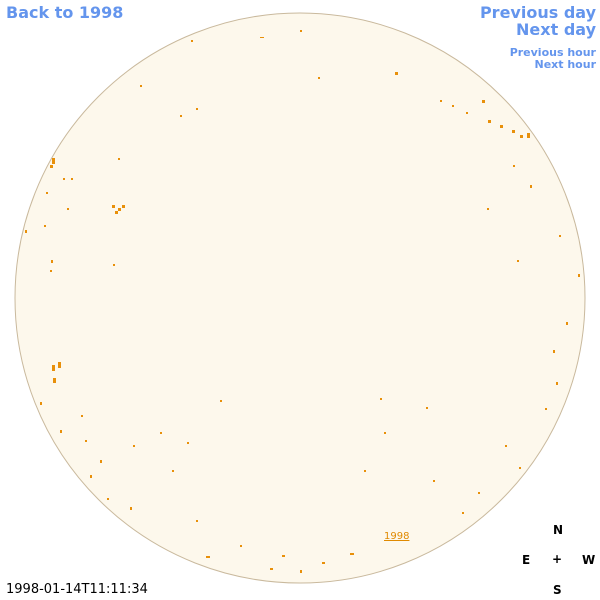 This screenshot has height=600, width=600. I want to click on compass-west: W, so click(589, 560).